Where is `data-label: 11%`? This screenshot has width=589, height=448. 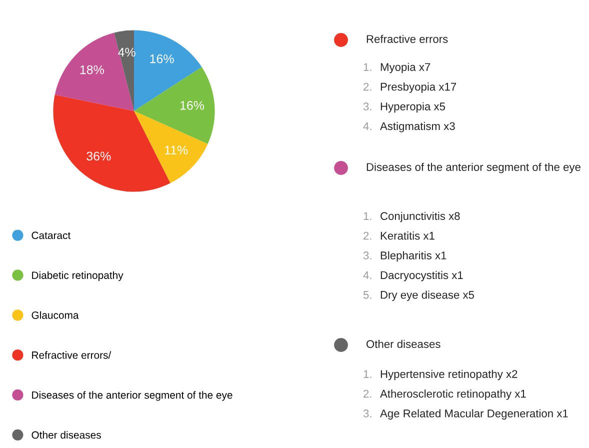
data-label: 11% is located at coordinates (176, 150).